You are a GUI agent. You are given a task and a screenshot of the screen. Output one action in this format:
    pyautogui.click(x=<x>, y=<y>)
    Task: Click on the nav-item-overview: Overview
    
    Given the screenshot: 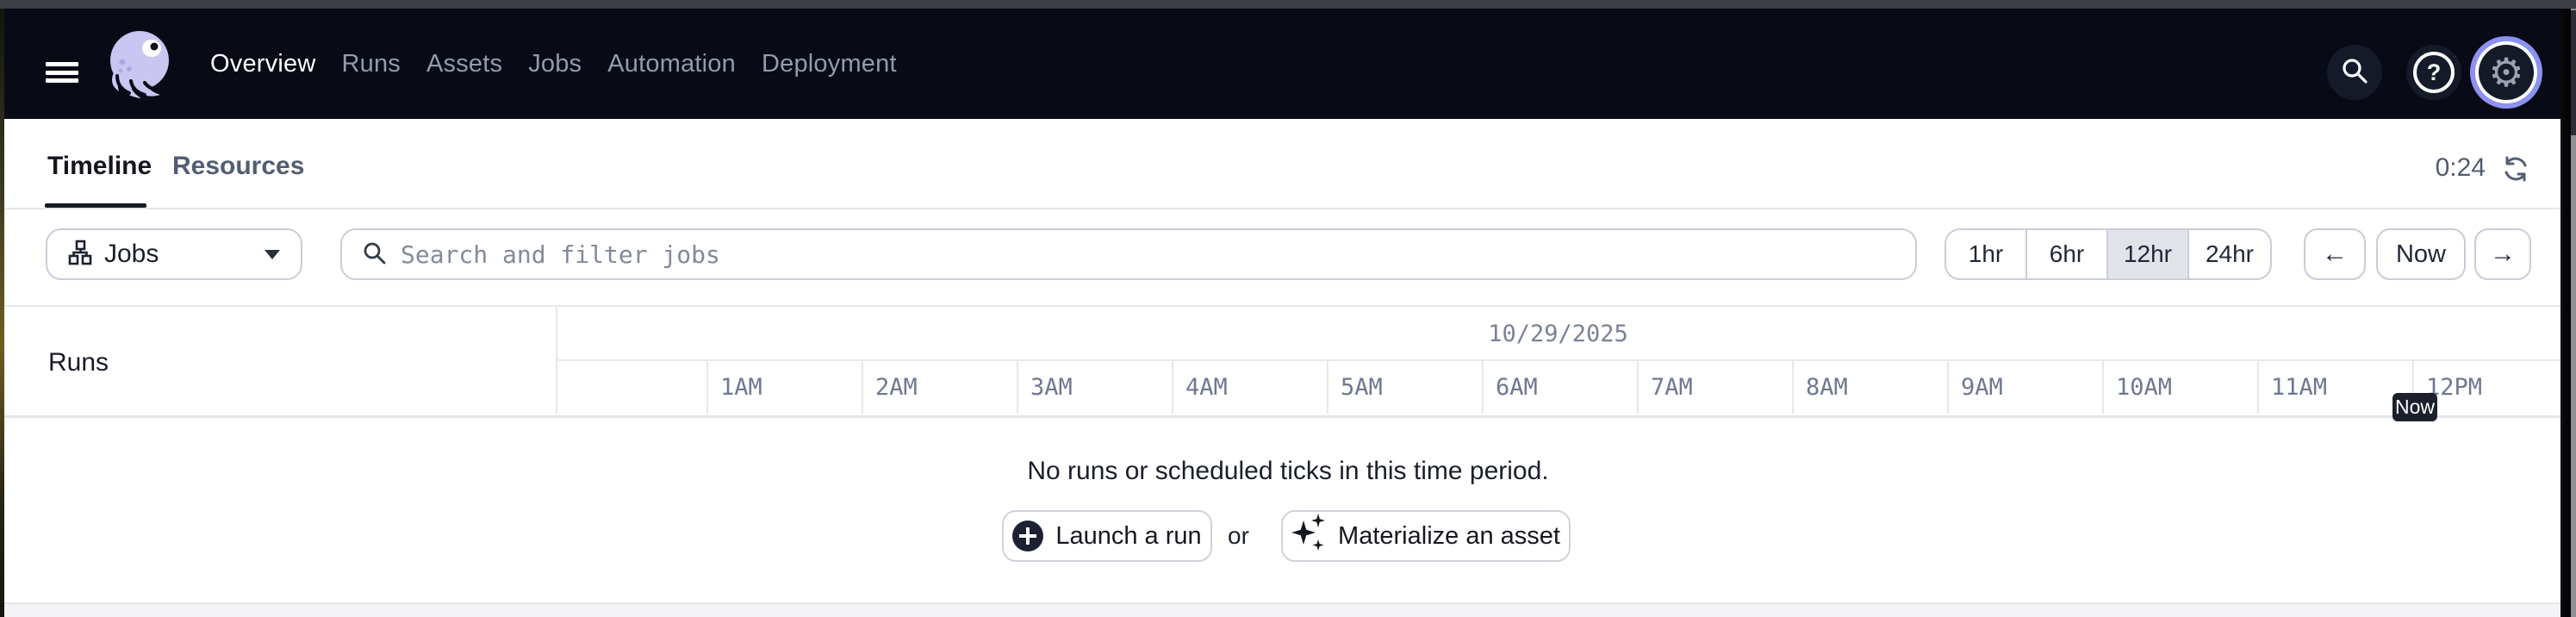 What is the action you would take?
    pyautogui.click(x=263, y=63)
    